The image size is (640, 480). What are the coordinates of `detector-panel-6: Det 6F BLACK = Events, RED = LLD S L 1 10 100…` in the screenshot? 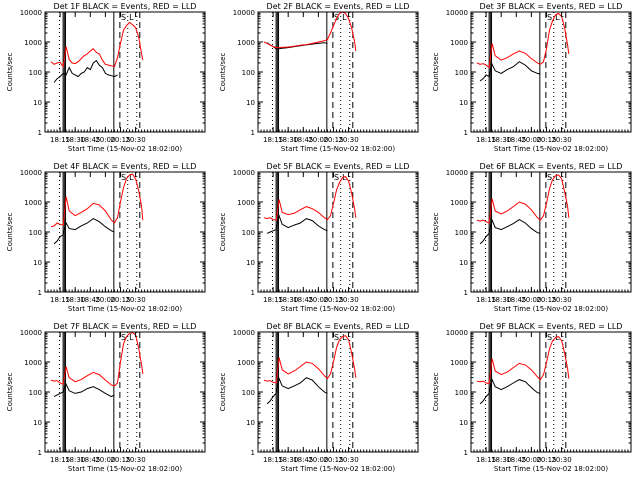 It's located at (532, 237).